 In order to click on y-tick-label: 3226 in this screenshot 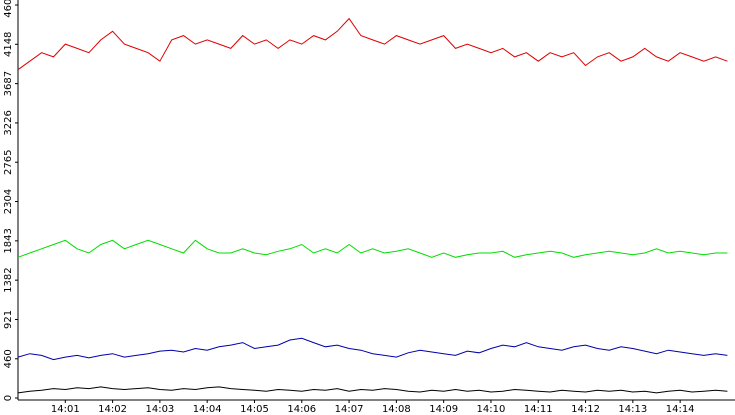, I will do `click(8, 122)`.